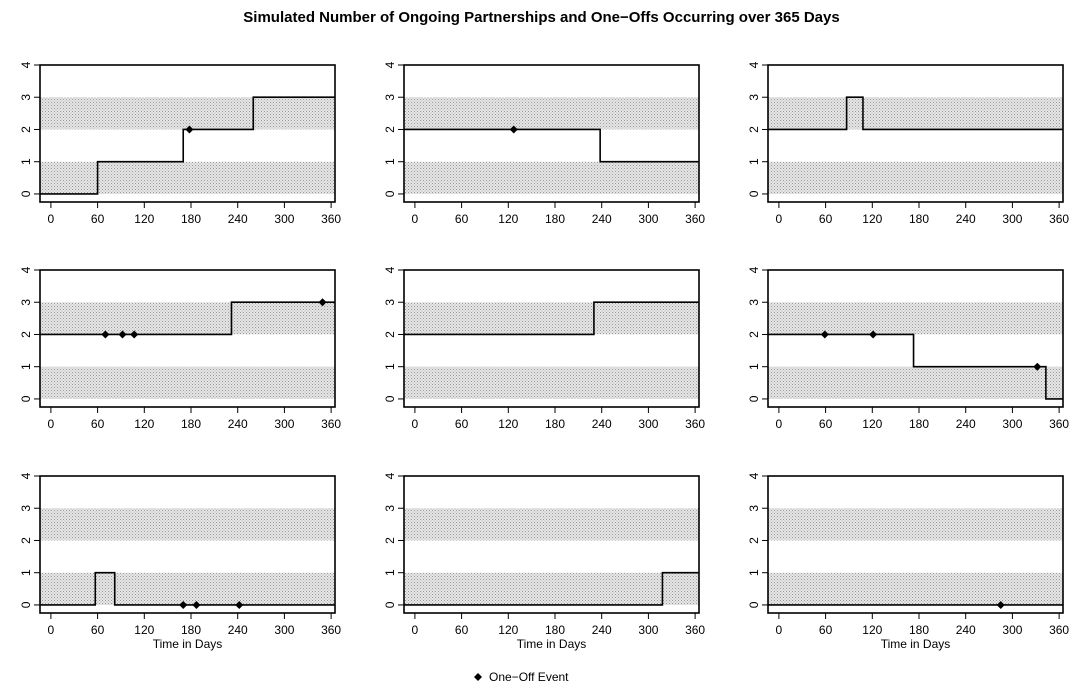 The width and height of the screenshot is (1083, 694). I want to click on panel-4: 0 60 120 180 240 300 360 0 1 2 3 4, so click(180, 348).